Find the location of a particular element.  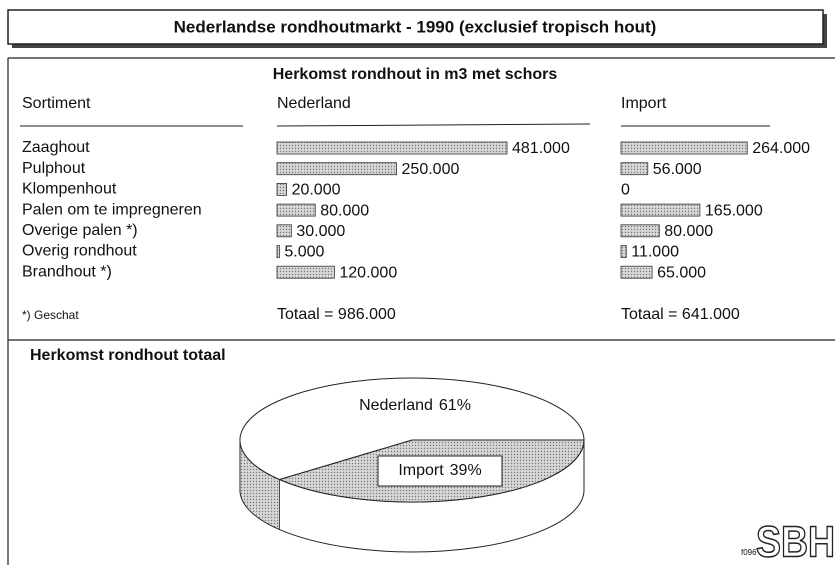

column-header: Sortiment is located at coordinates (56, 103).